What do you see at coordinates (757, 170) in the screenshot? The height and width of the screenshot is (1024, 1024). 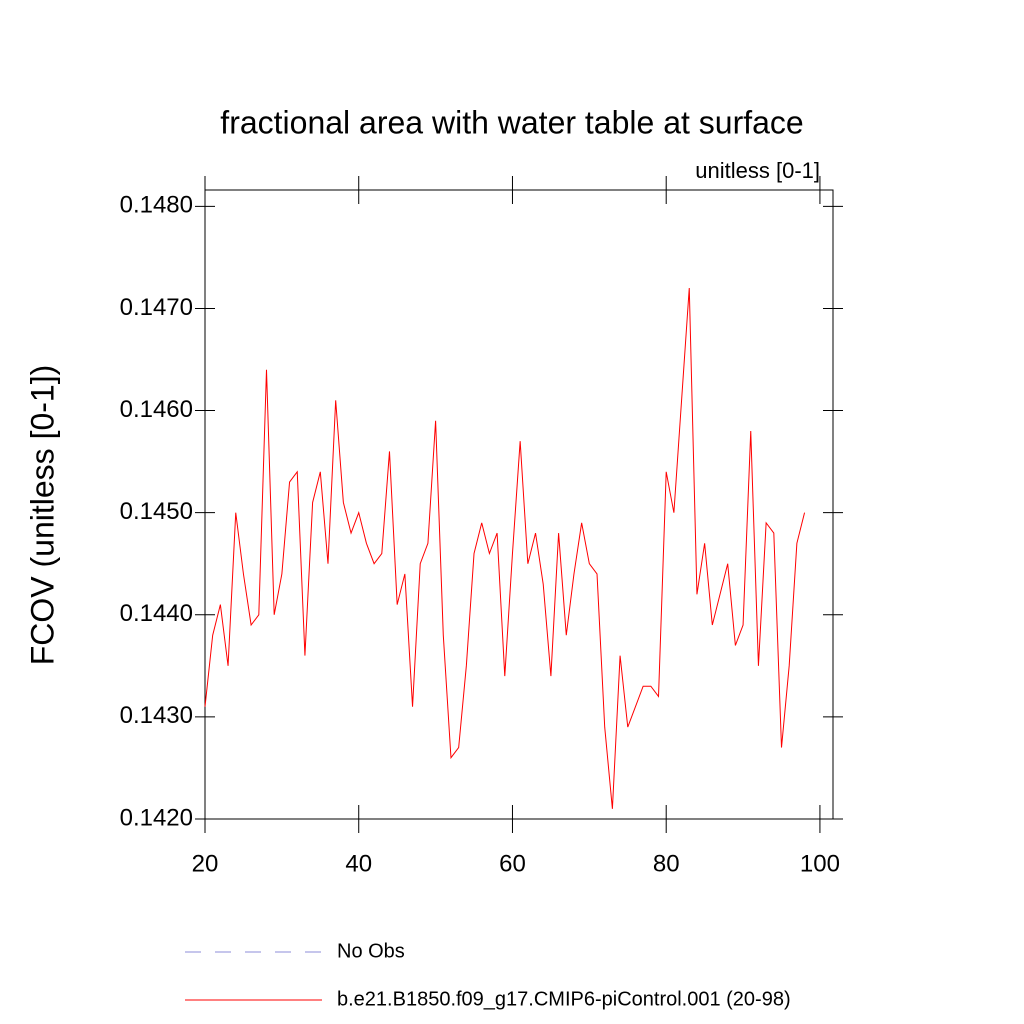 I see `chart-subtitle: unitless [0-1]` at bounding box center [757, 170].